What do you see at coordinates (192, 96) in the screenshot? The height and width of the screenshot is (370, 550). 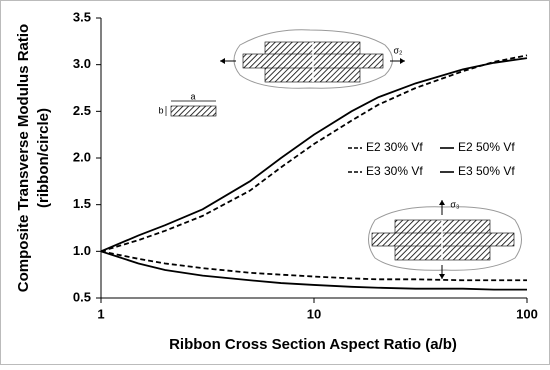 I see `annotation: a` at bounding box center [192, 96].